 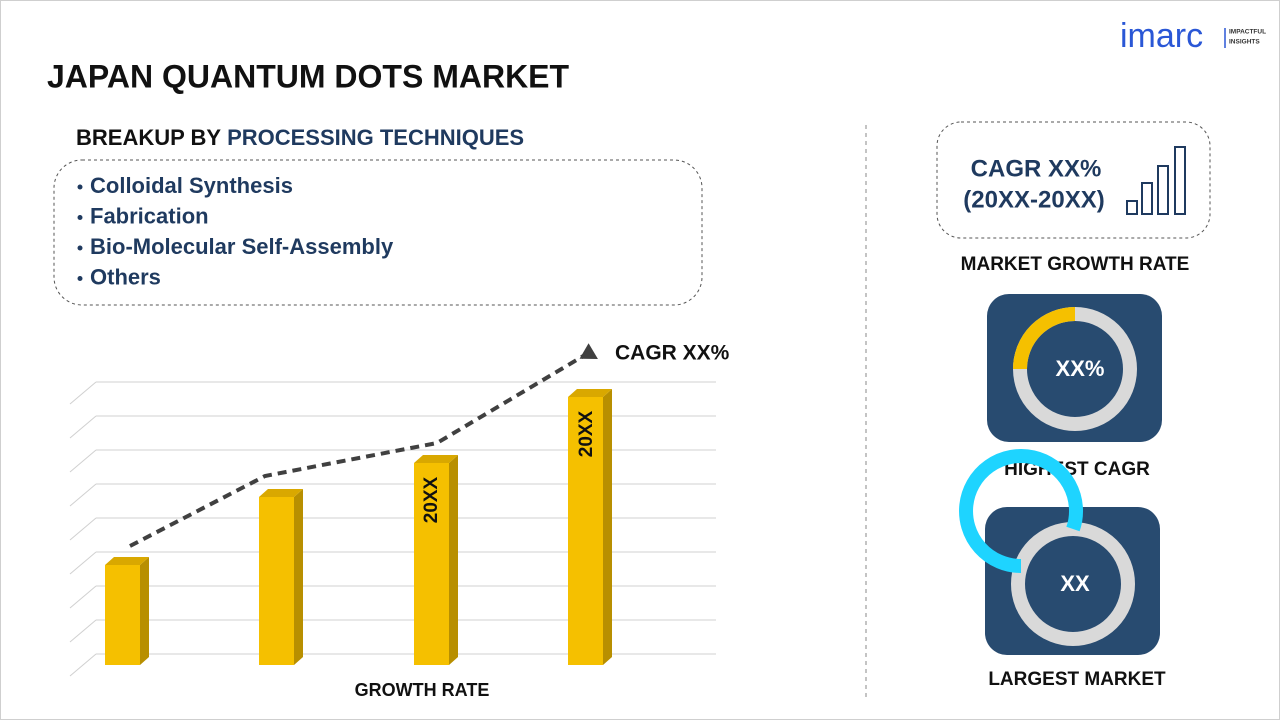 I want to click on trend-line, so click(x=358, y=450).